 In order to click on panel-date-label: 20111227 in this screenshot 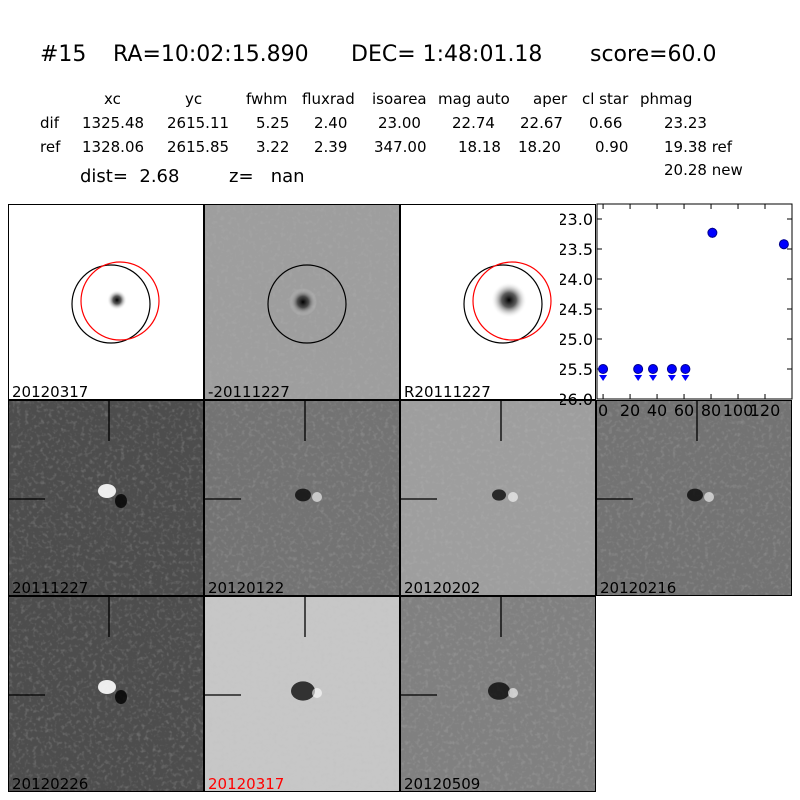, I will do `click(50, 587)`.